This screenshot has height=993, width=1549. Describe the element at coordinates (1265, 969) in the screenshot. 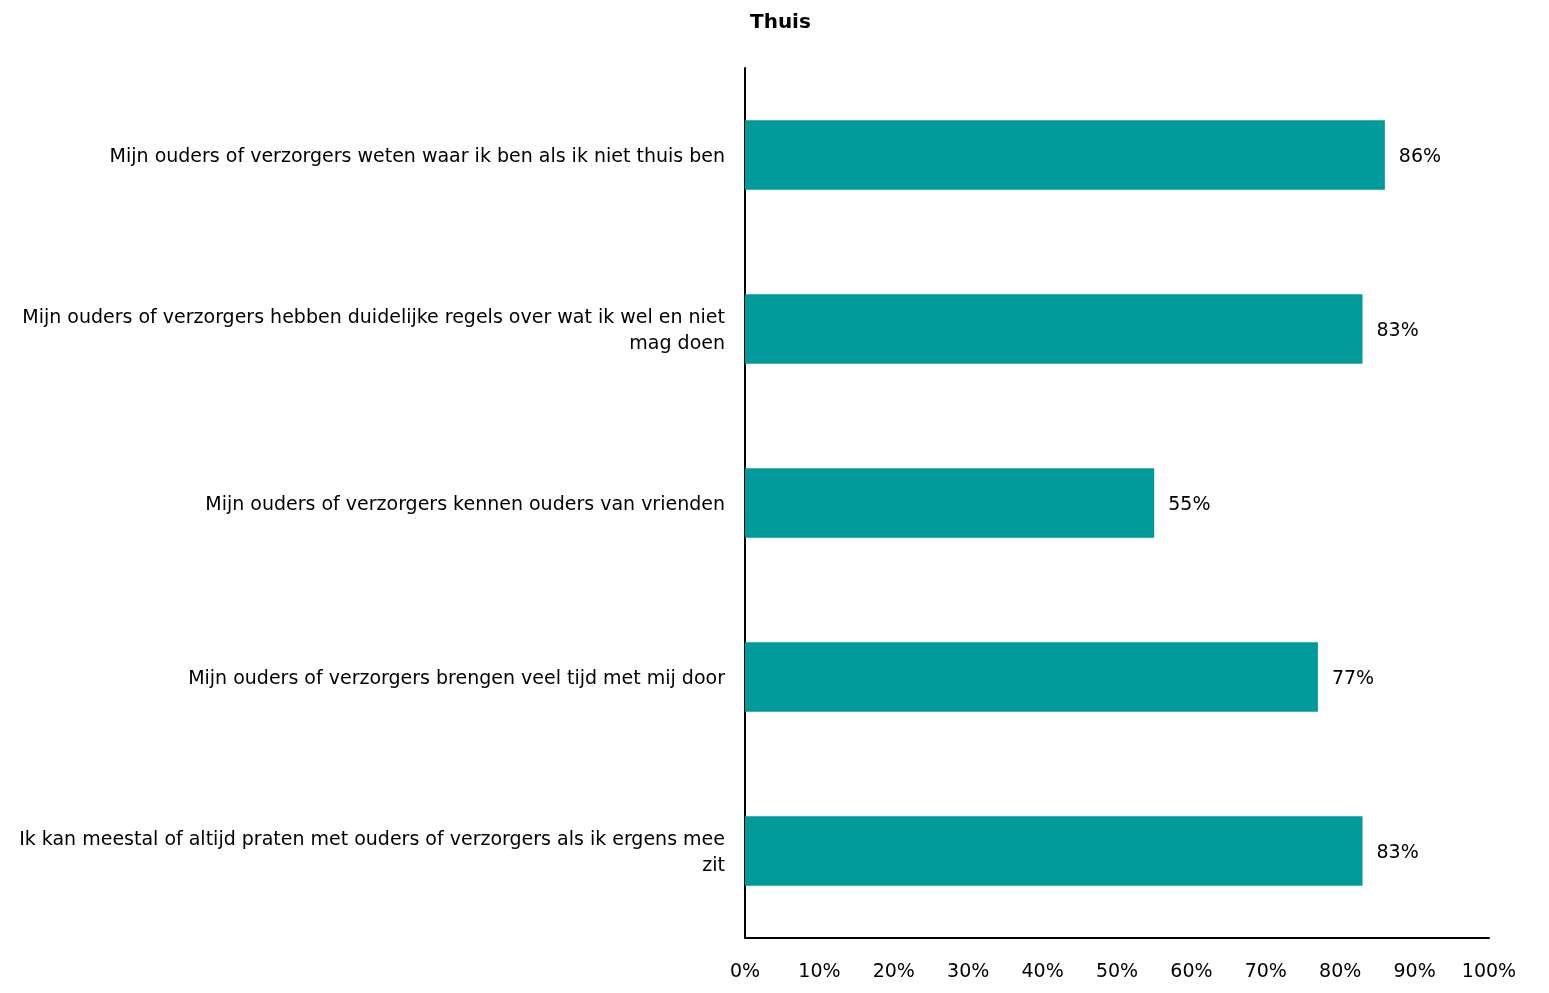

I see `x-tick-label: 70%` at that location.